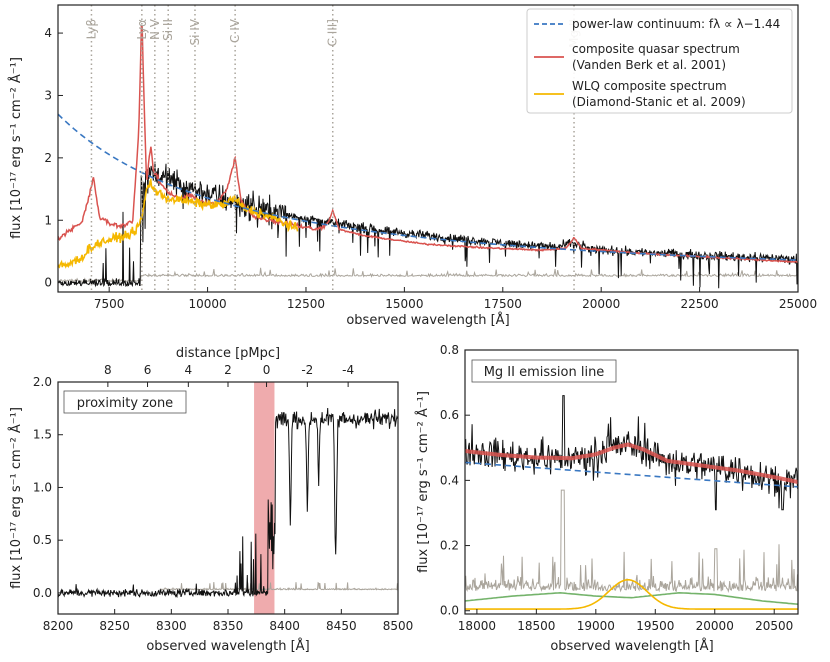 The height and width of the screenshot is (662, 830). What do you see at coordinates (48, 33) in the screenshot?
I see `top-y-tick-label-4: 4` at bounding box center [48, 33].